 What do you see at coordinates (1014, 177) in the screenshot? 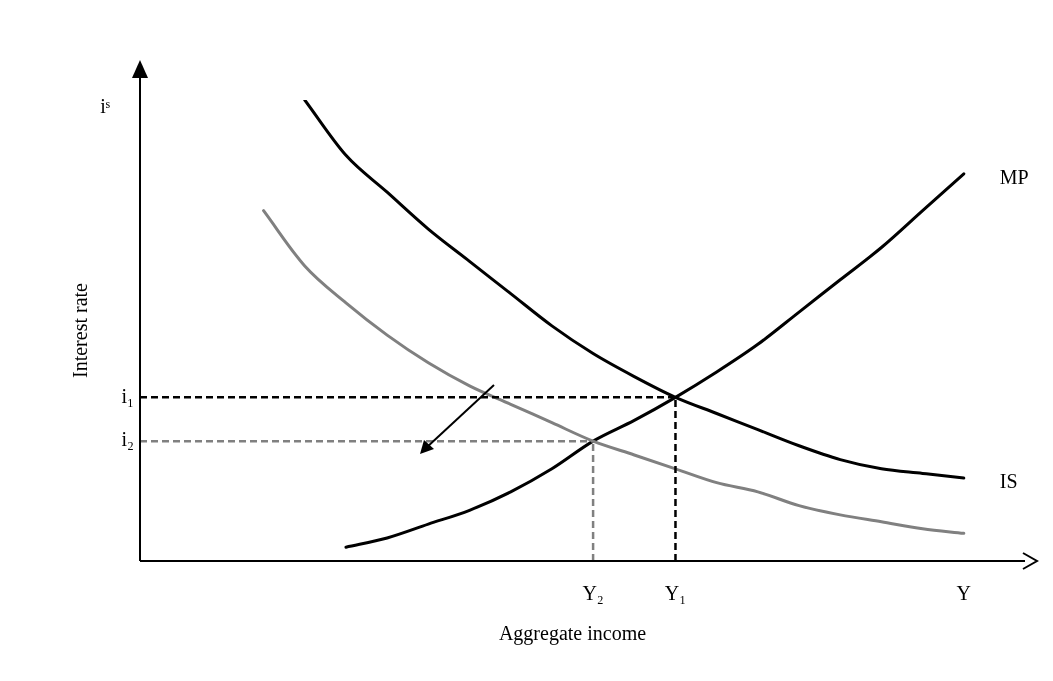
I see `series-label: MP` at bounding box center [1014, 177].